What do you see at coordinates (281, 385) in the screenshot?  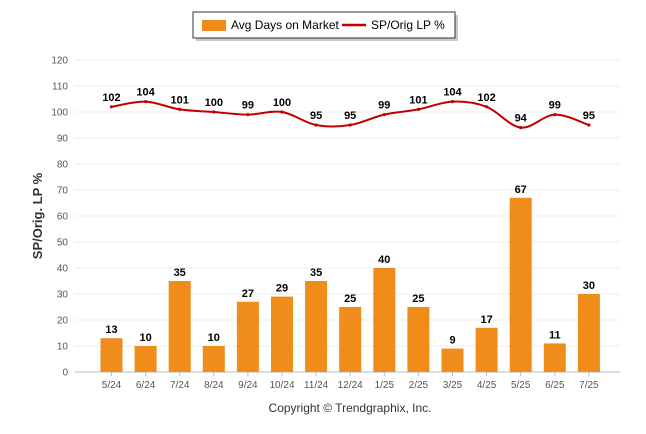 I see `x-tick-label: 10/24` at bounding box center [281, 385].